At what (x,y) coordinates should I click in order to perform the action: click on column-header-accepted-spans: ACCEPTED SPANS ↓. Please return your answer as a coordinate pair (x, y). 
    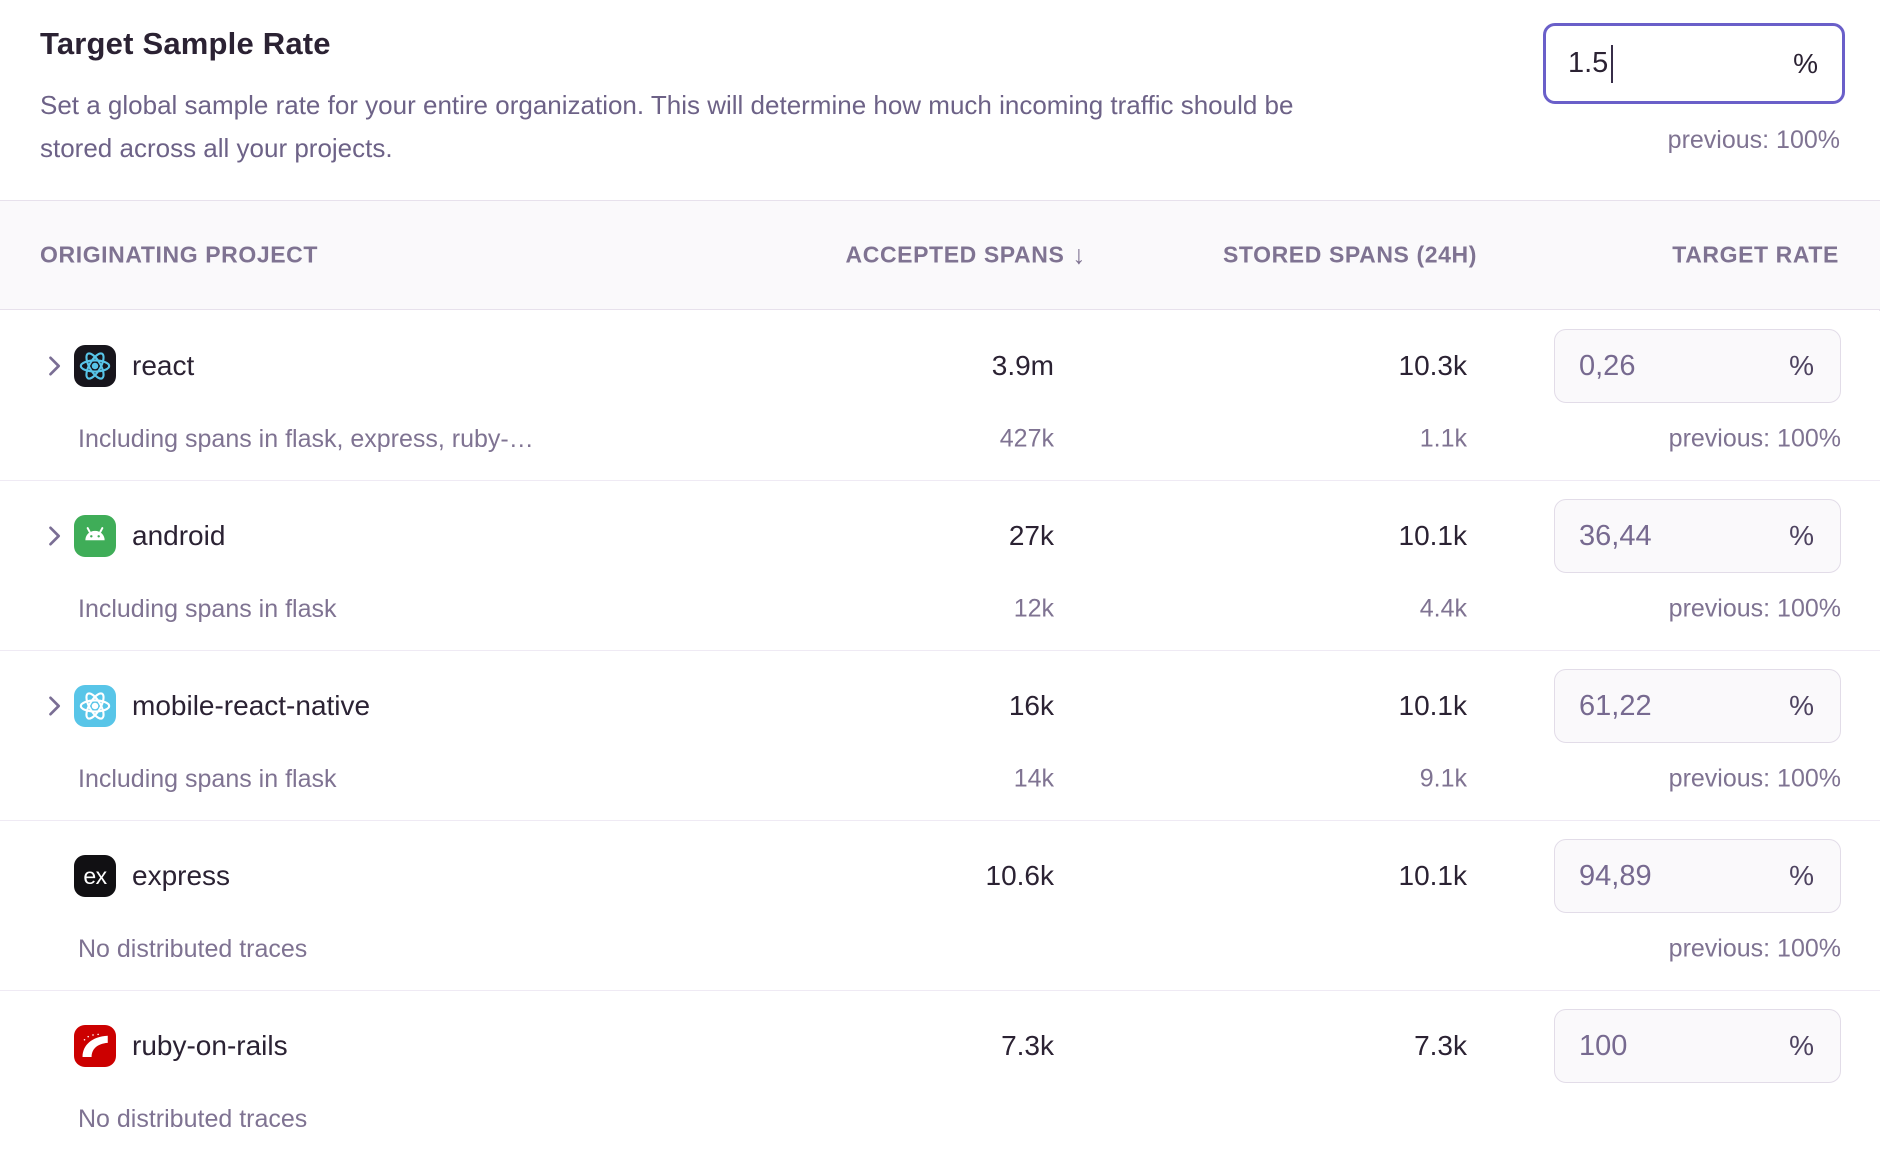
    Looking at the image, I should click on (966, 255).